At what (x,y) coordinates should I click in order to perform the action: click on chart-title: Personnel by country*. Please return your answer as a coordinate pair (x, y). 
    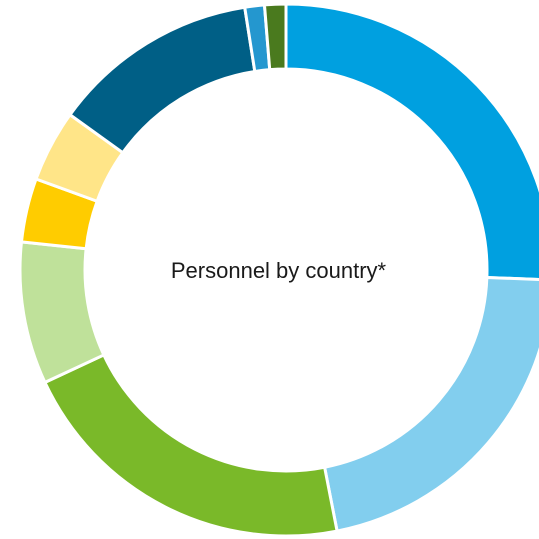
    Looking at the image, I should click on (278, 270).